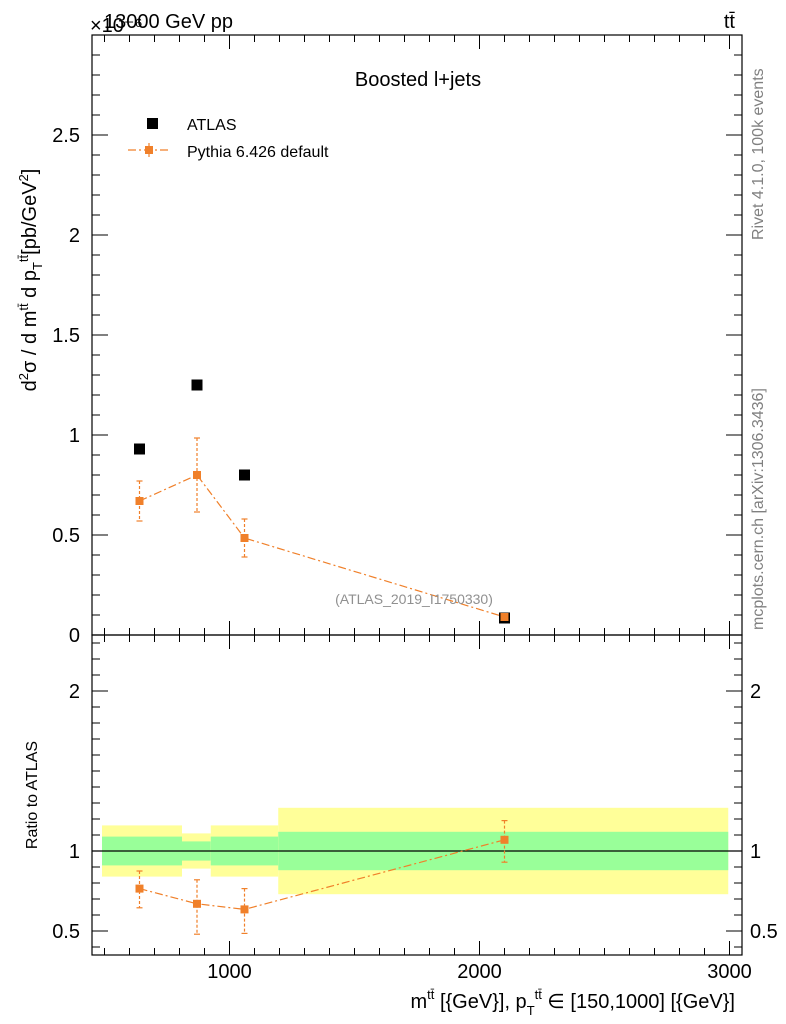 The image size is (786, 1024). I want to click on ratio-y-tick-label-right: 1, so click(755, 852).